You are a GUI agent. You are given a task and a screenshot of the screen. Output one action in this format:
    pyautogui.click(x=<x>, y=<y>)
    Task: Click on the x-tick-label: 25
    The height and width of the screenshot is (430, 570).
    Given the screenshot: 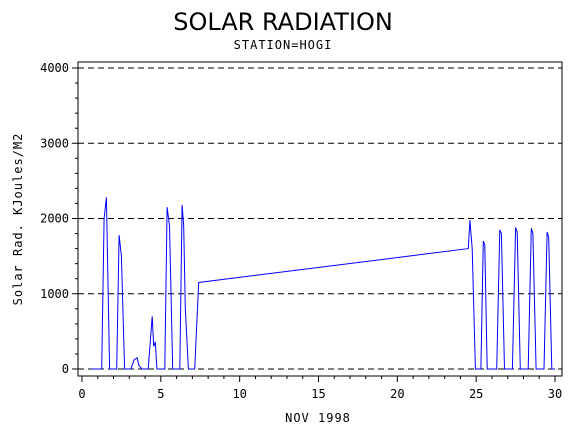 What is the action you would take?
    pyautogui.click(x=476, y=394)
    